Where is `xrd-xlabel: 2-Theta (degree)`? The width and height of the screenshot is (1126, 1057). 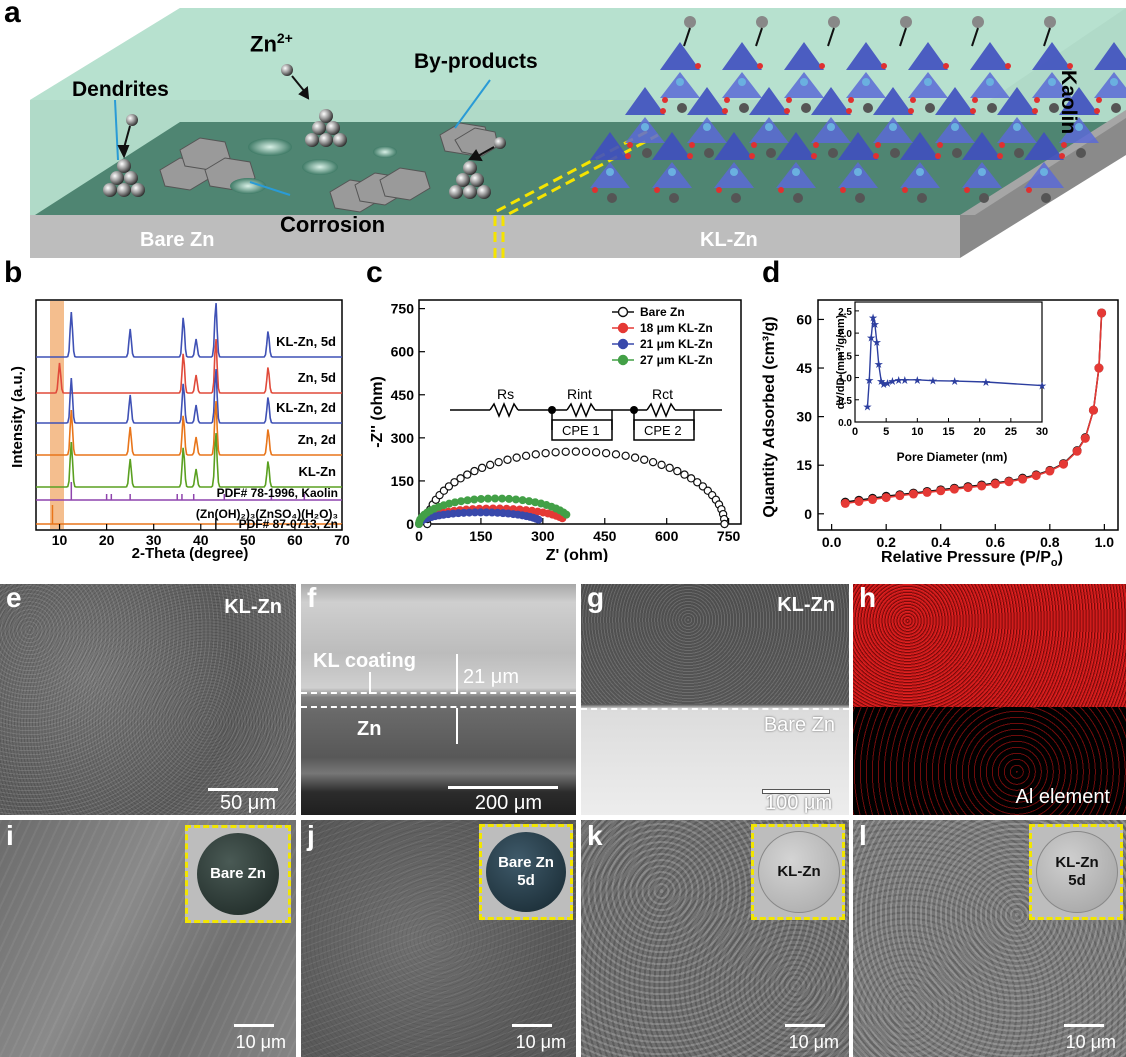 xrd-xlabel: 2-Theta (degree) is located at coordinates (190, 553).